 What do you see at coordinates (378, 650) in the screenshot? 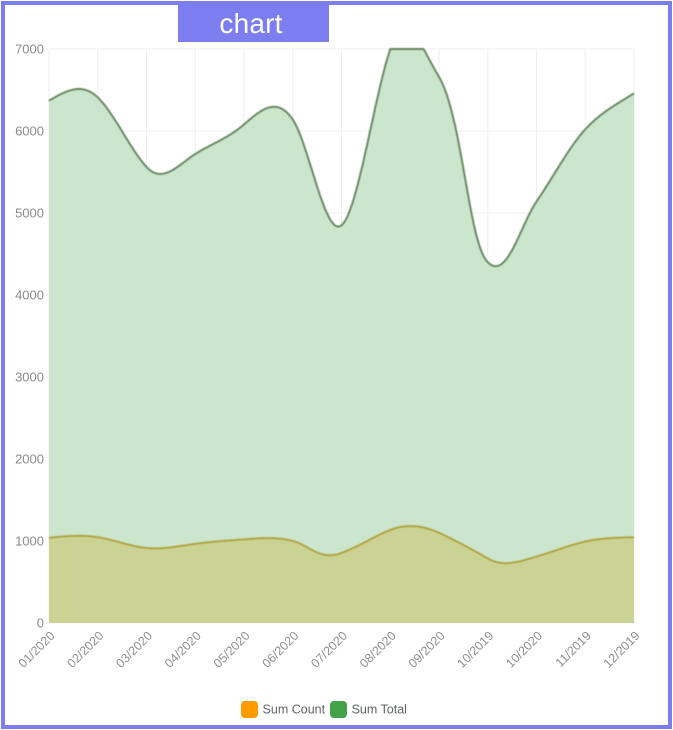
I see `svg-text: 08/2020` at bounding box center [378, 650].